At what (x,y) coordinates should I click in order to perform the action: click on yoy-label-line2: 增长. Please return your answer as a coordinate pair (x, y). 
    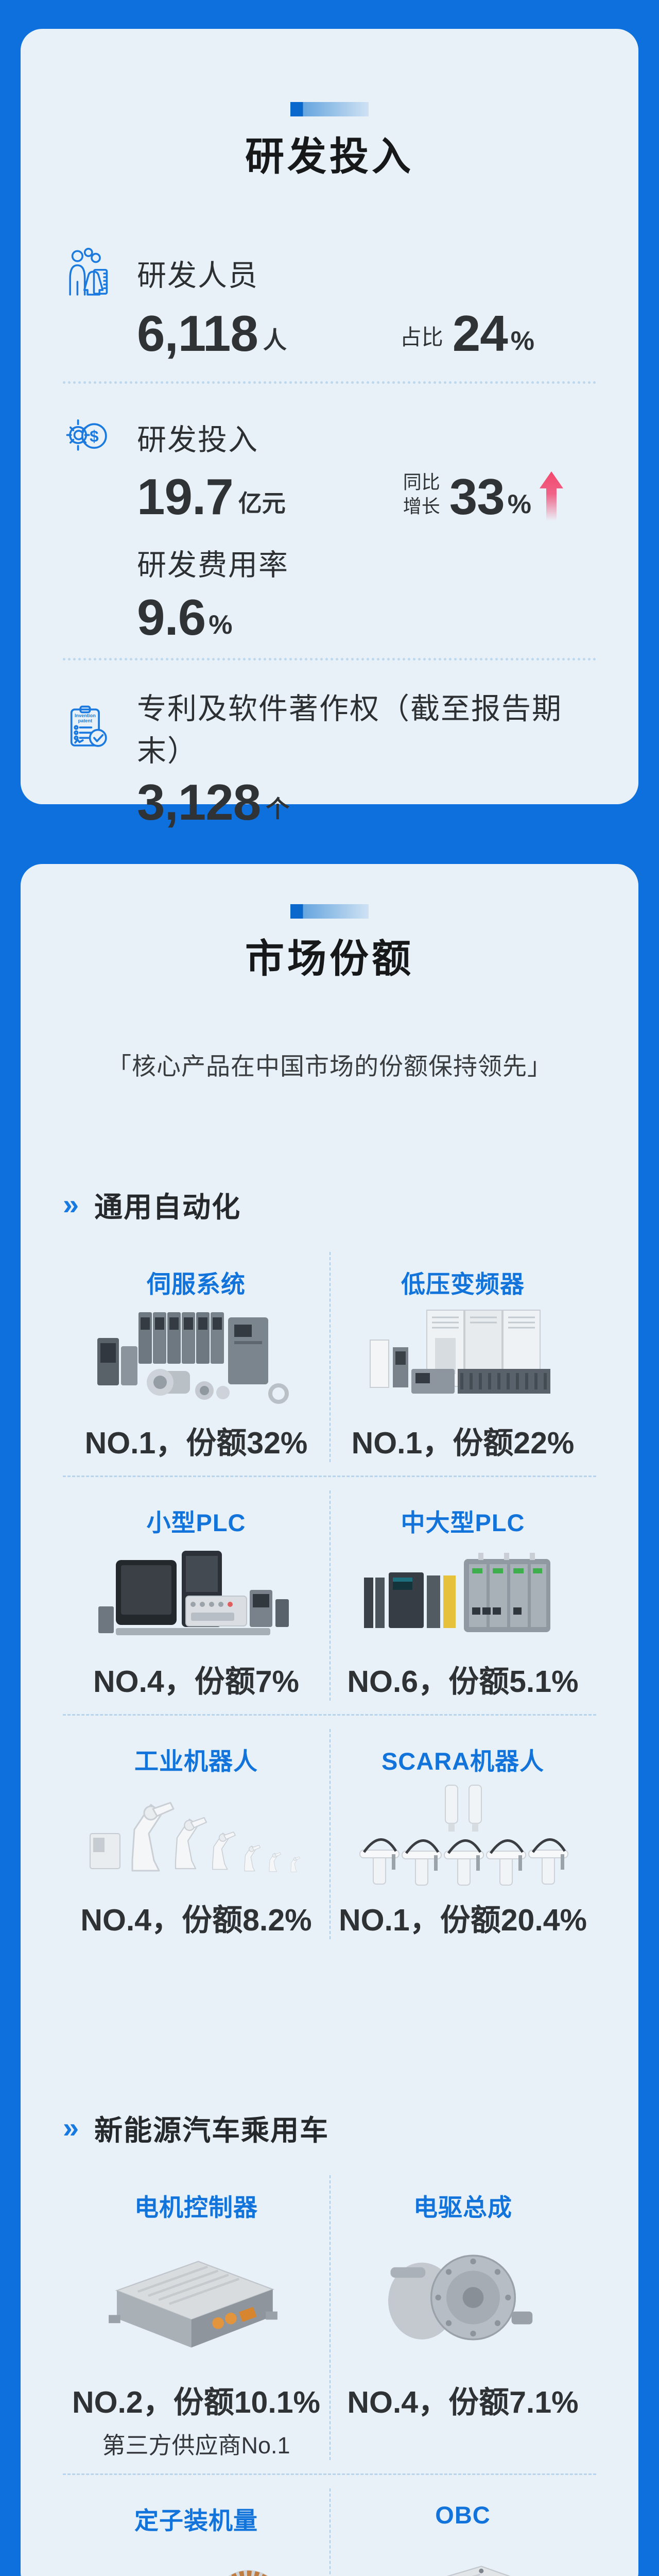
    Looking at the image, I should click on (422, 506).